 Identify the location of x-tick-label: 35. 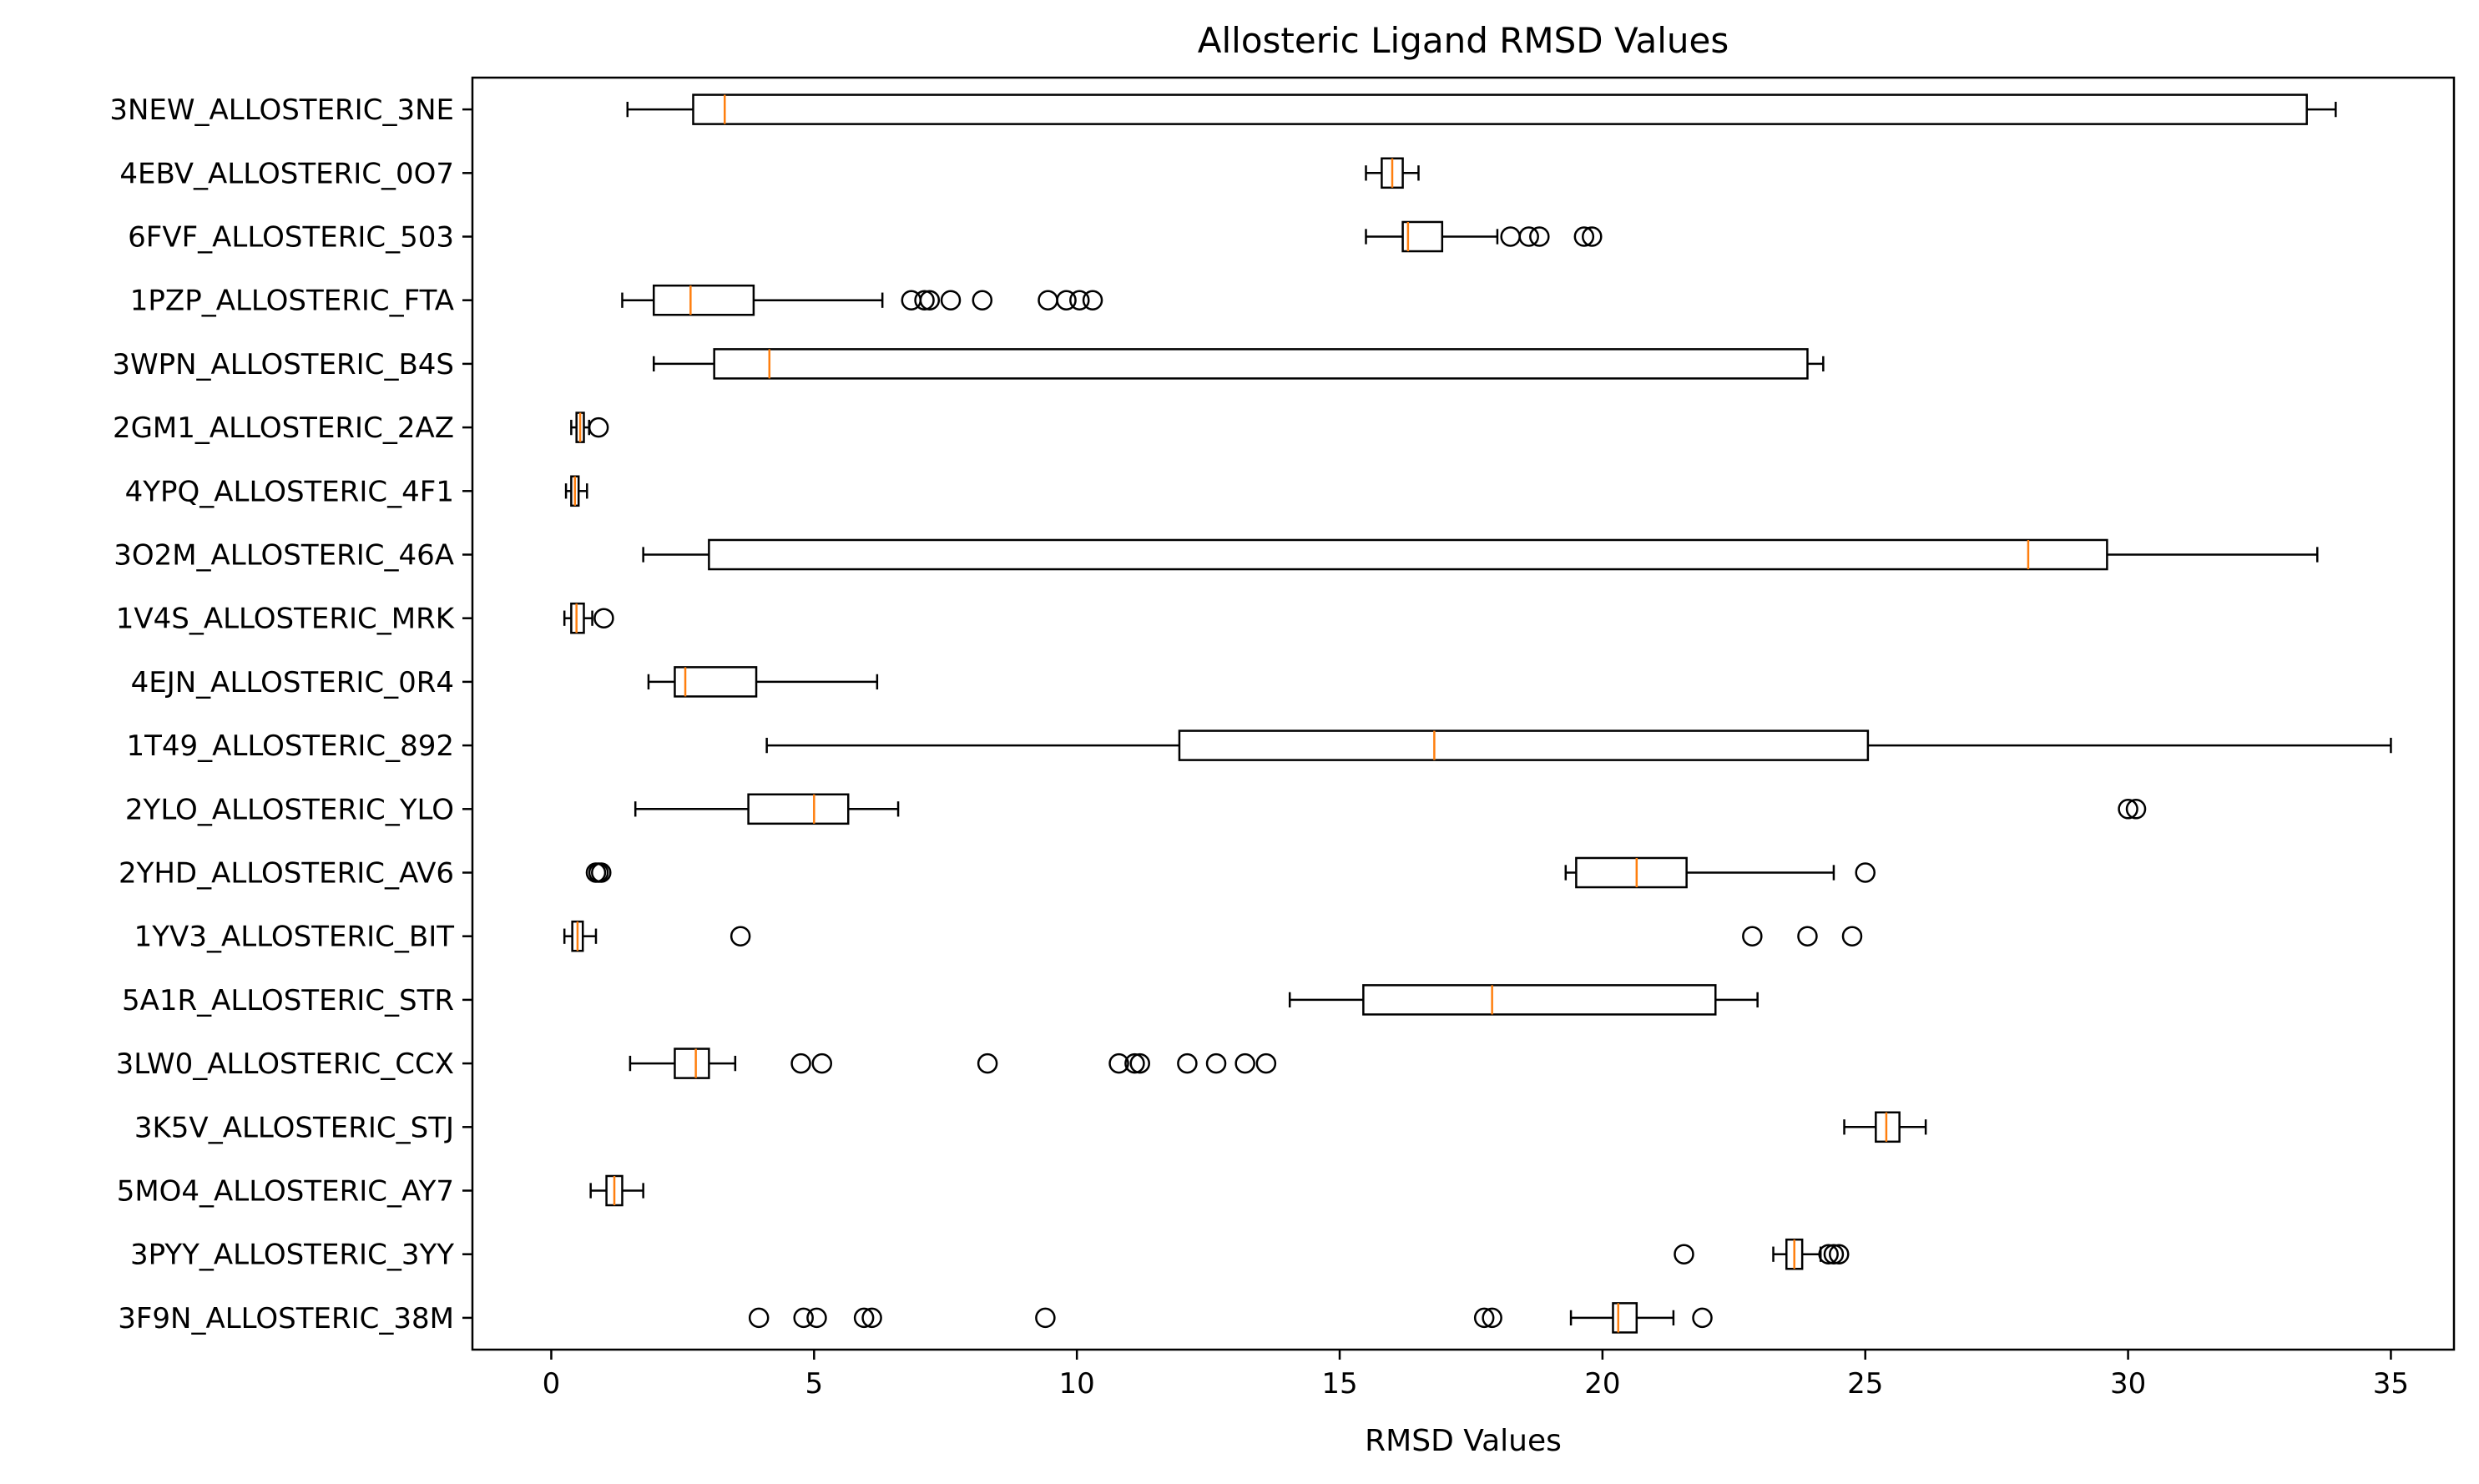
(2391, 1384).